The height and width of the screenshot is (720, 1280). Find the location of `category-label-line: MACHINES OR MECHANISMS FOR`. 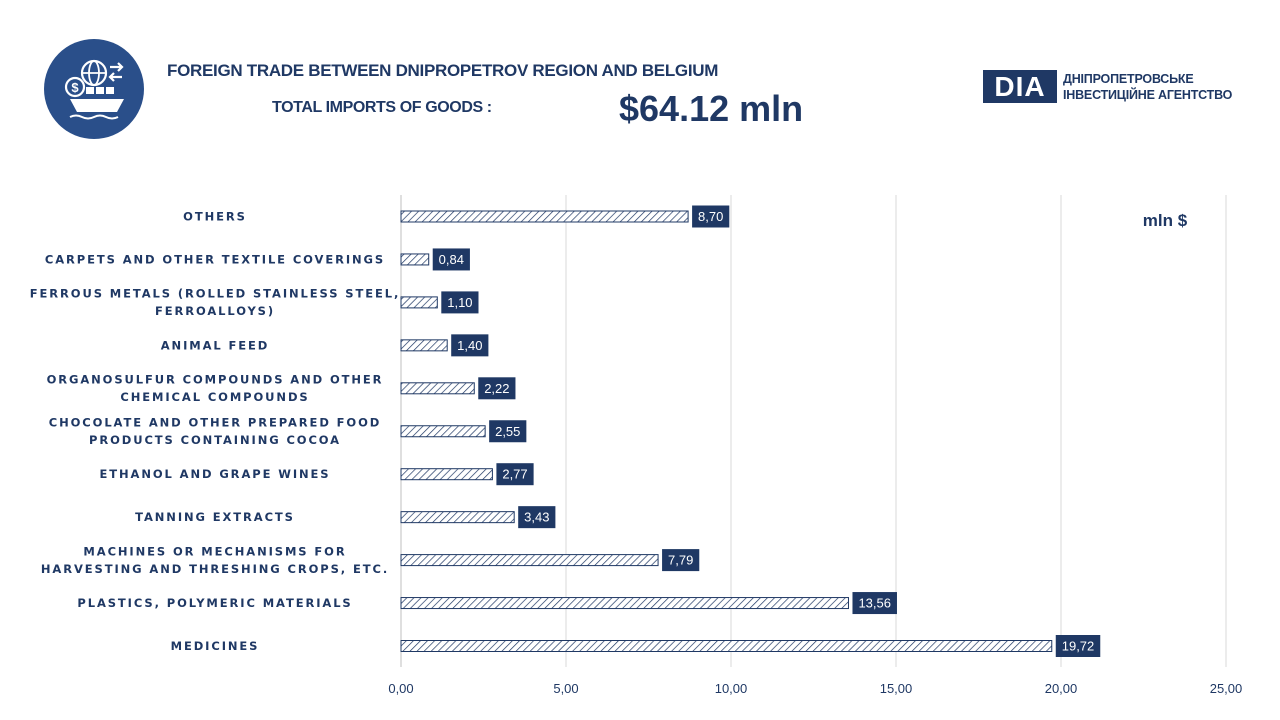

category-label-line: MACHINES OR MECHANISMS FOR is located at coordinates (214, 551).